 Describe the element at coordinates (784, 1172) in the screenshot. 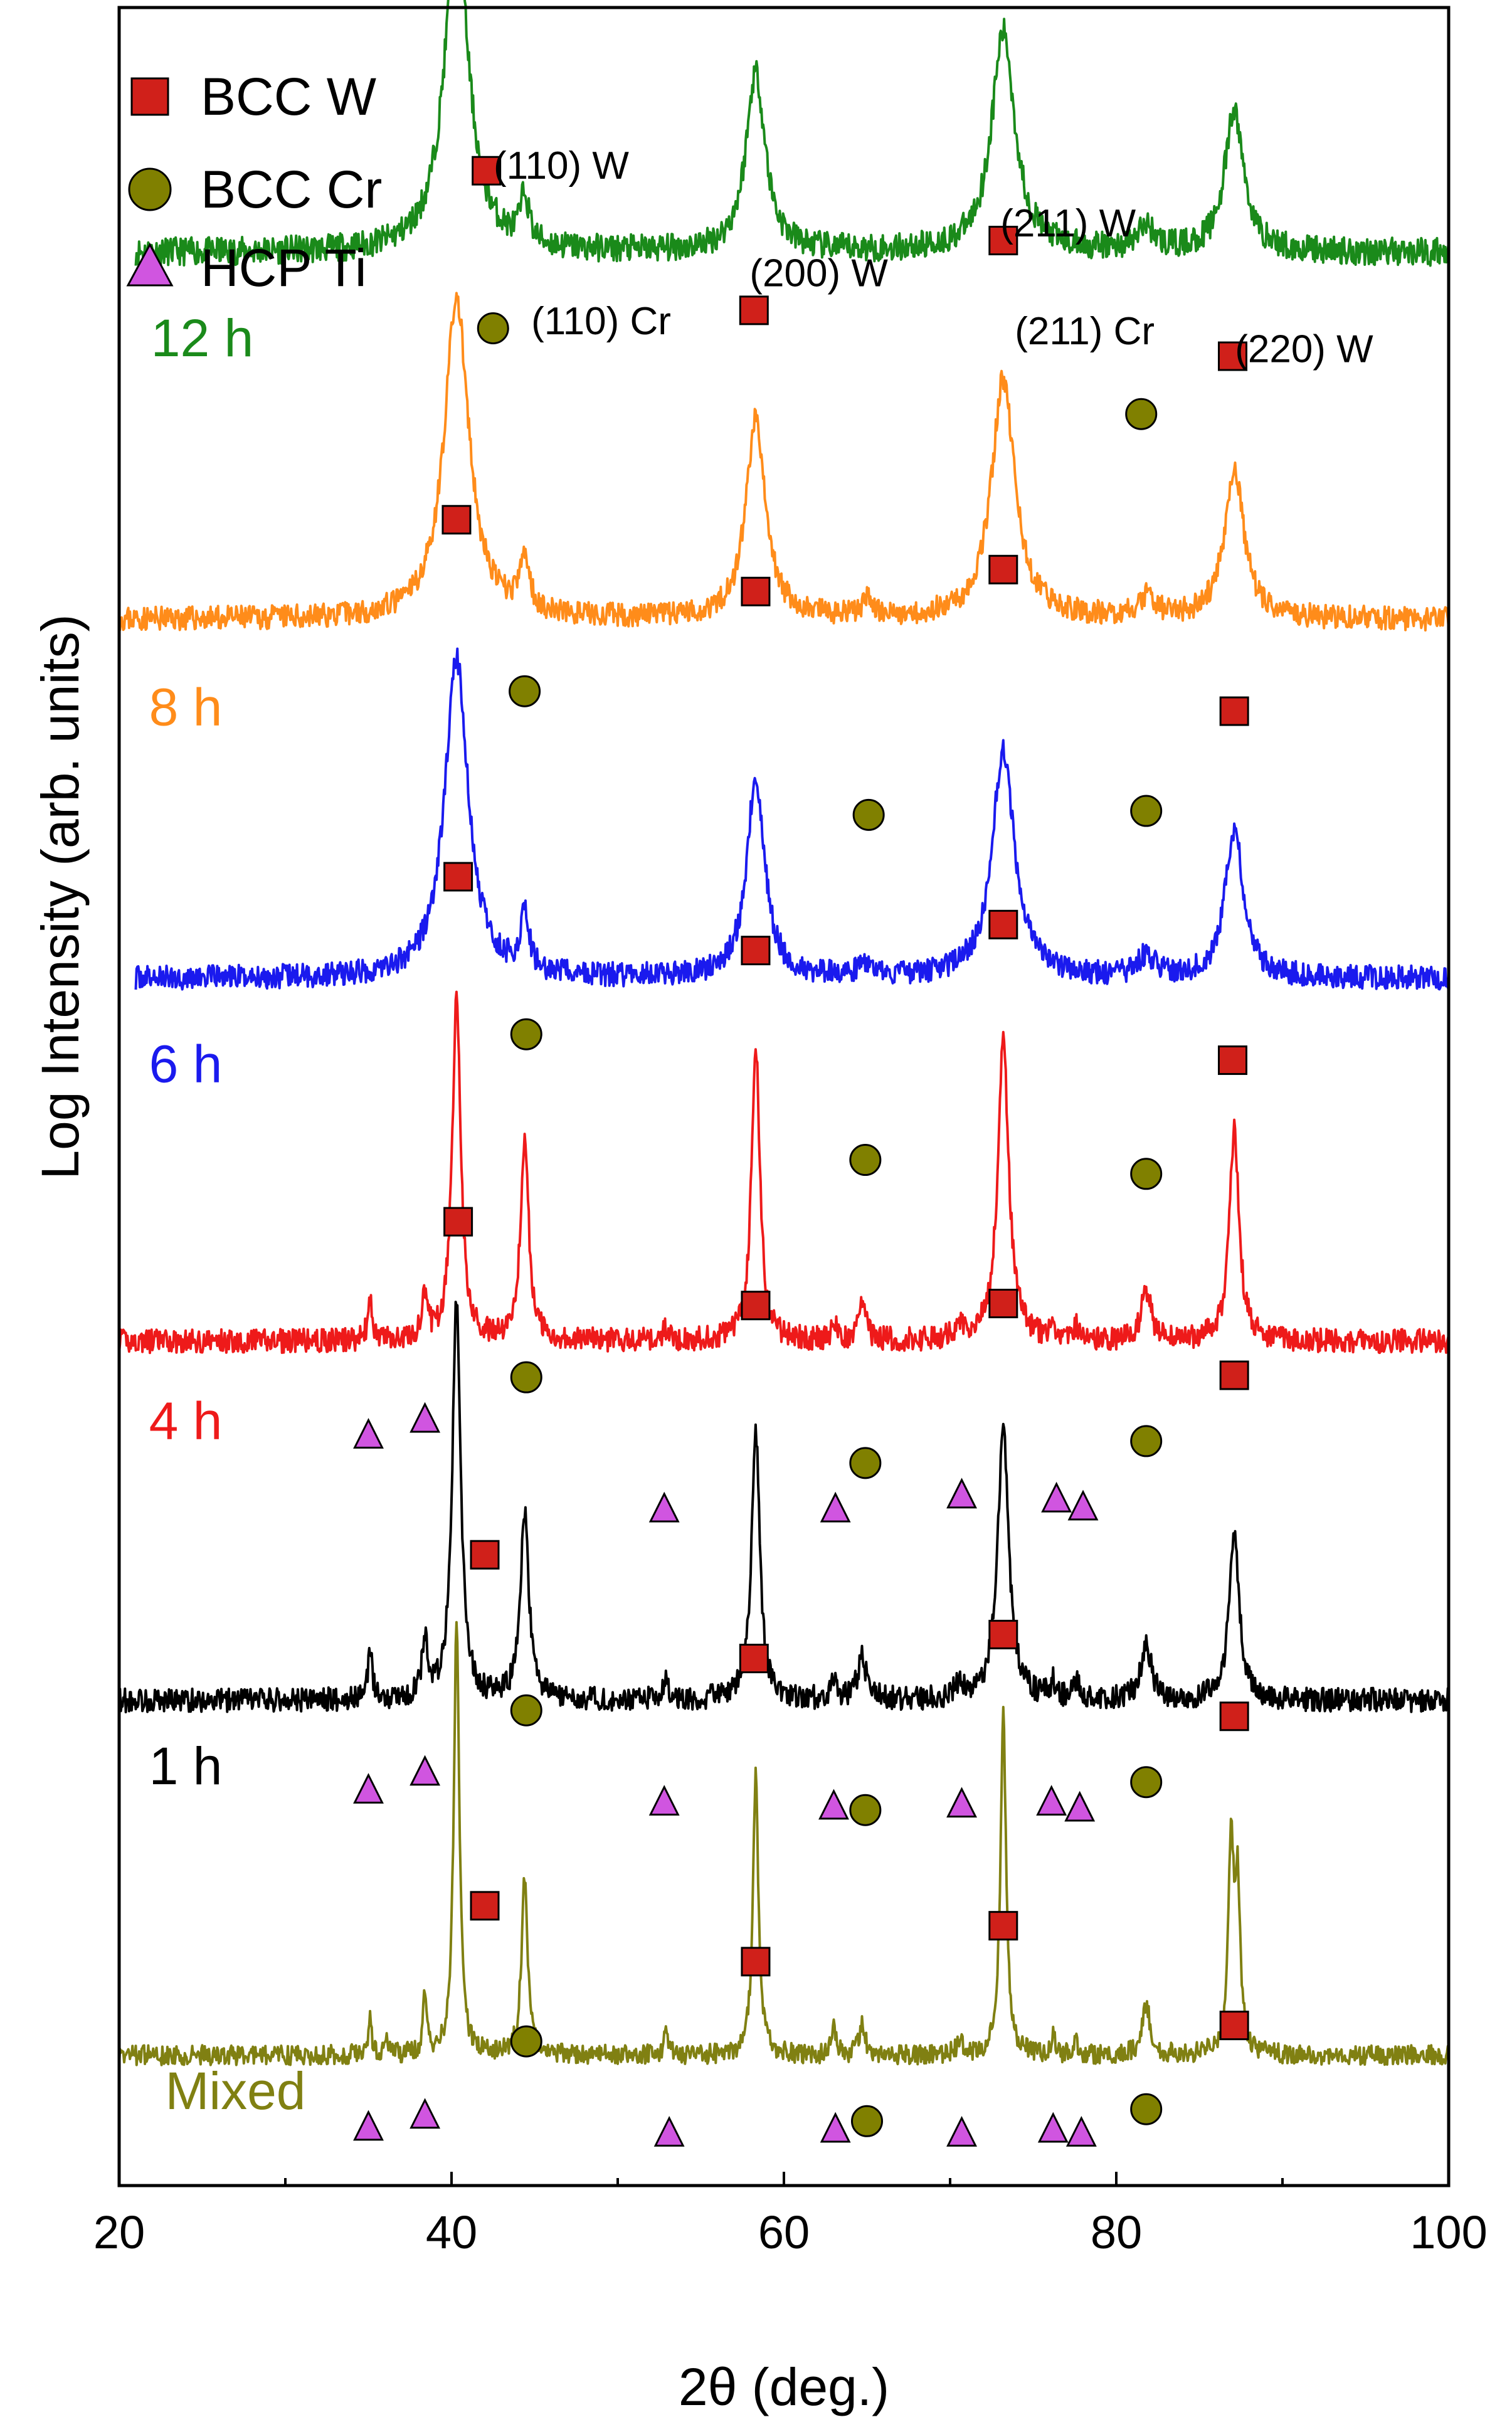

I see `series-4-h` at that location.